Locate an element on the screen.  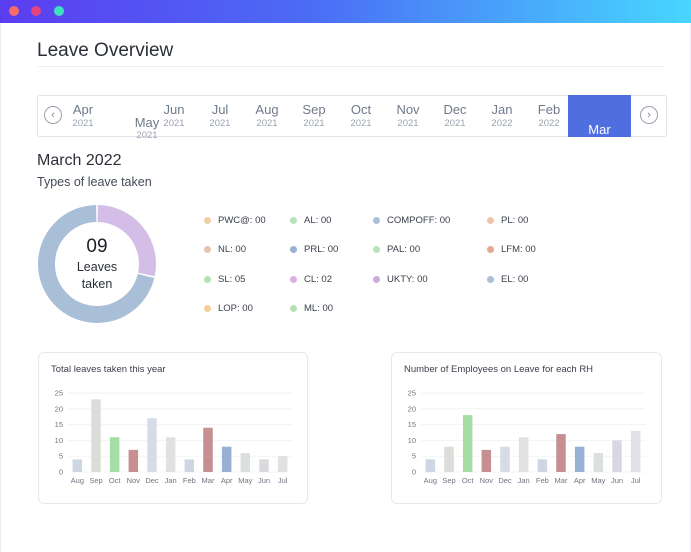
x-tick-label: May is located at coordinates (245, 480).